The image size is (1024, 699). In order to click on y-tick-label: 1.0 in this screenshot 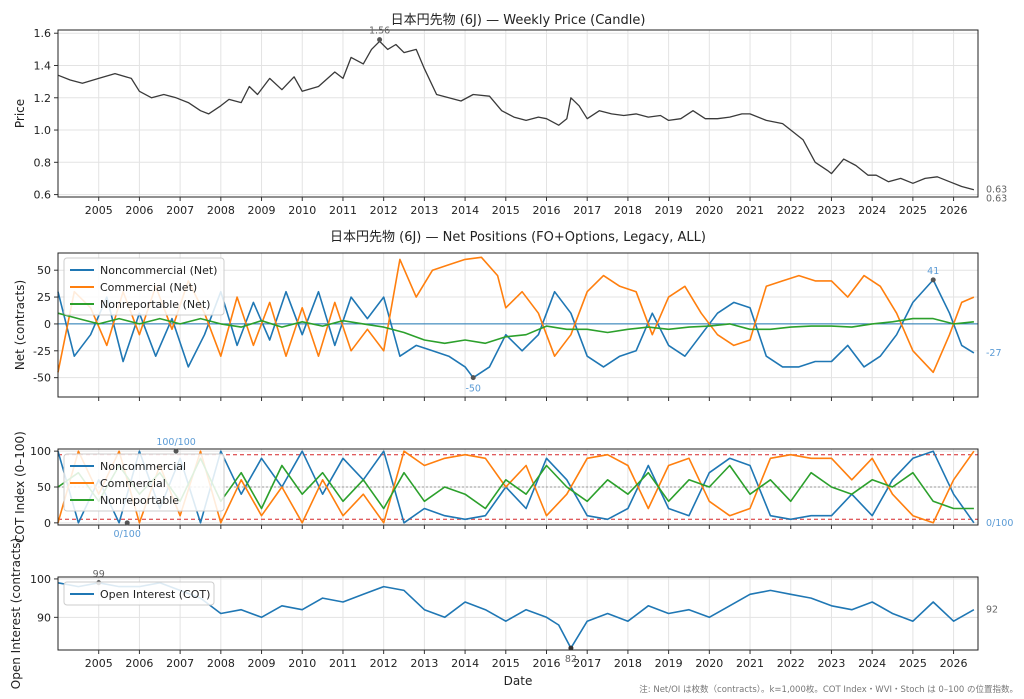, I will do `click(43, 130)`.